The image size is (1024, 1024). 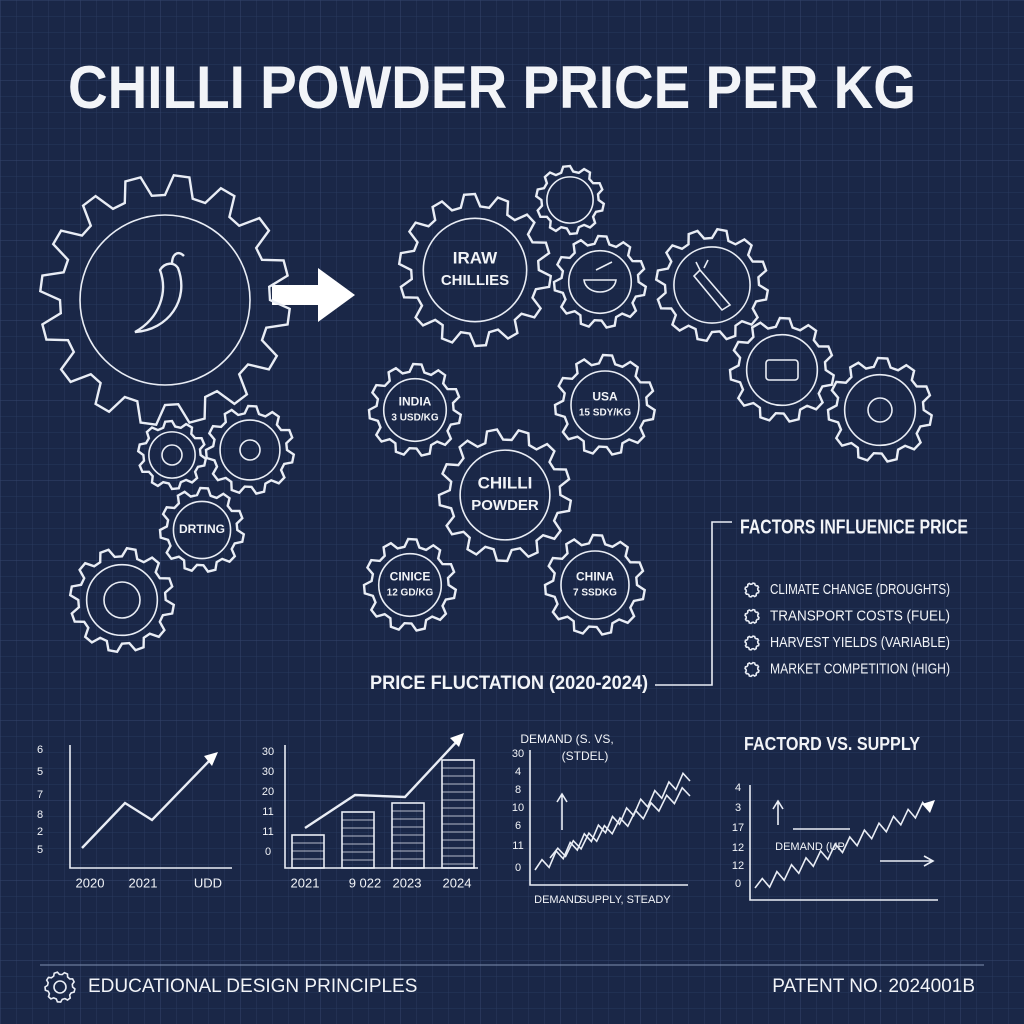 I want to click on x-tick-label: 2020, so click(x=90, y=882).